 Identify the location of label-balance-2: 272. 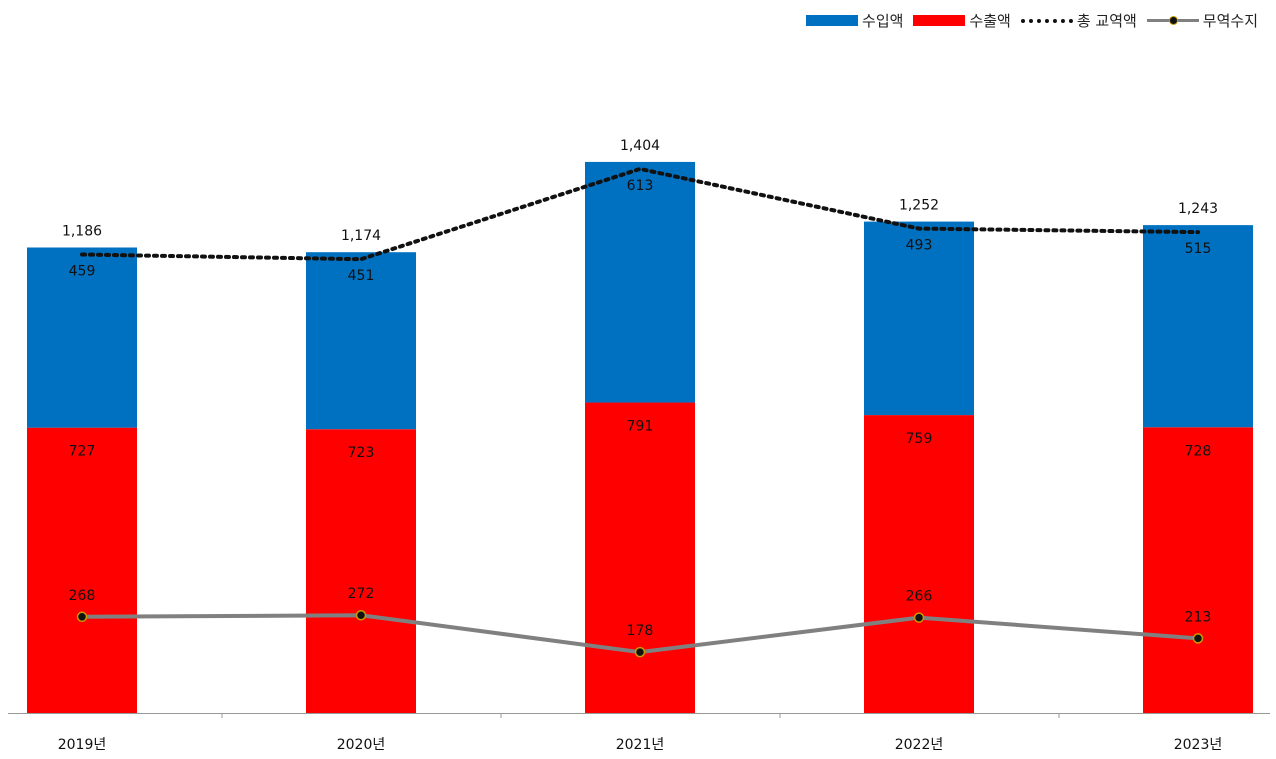
(361, 594).